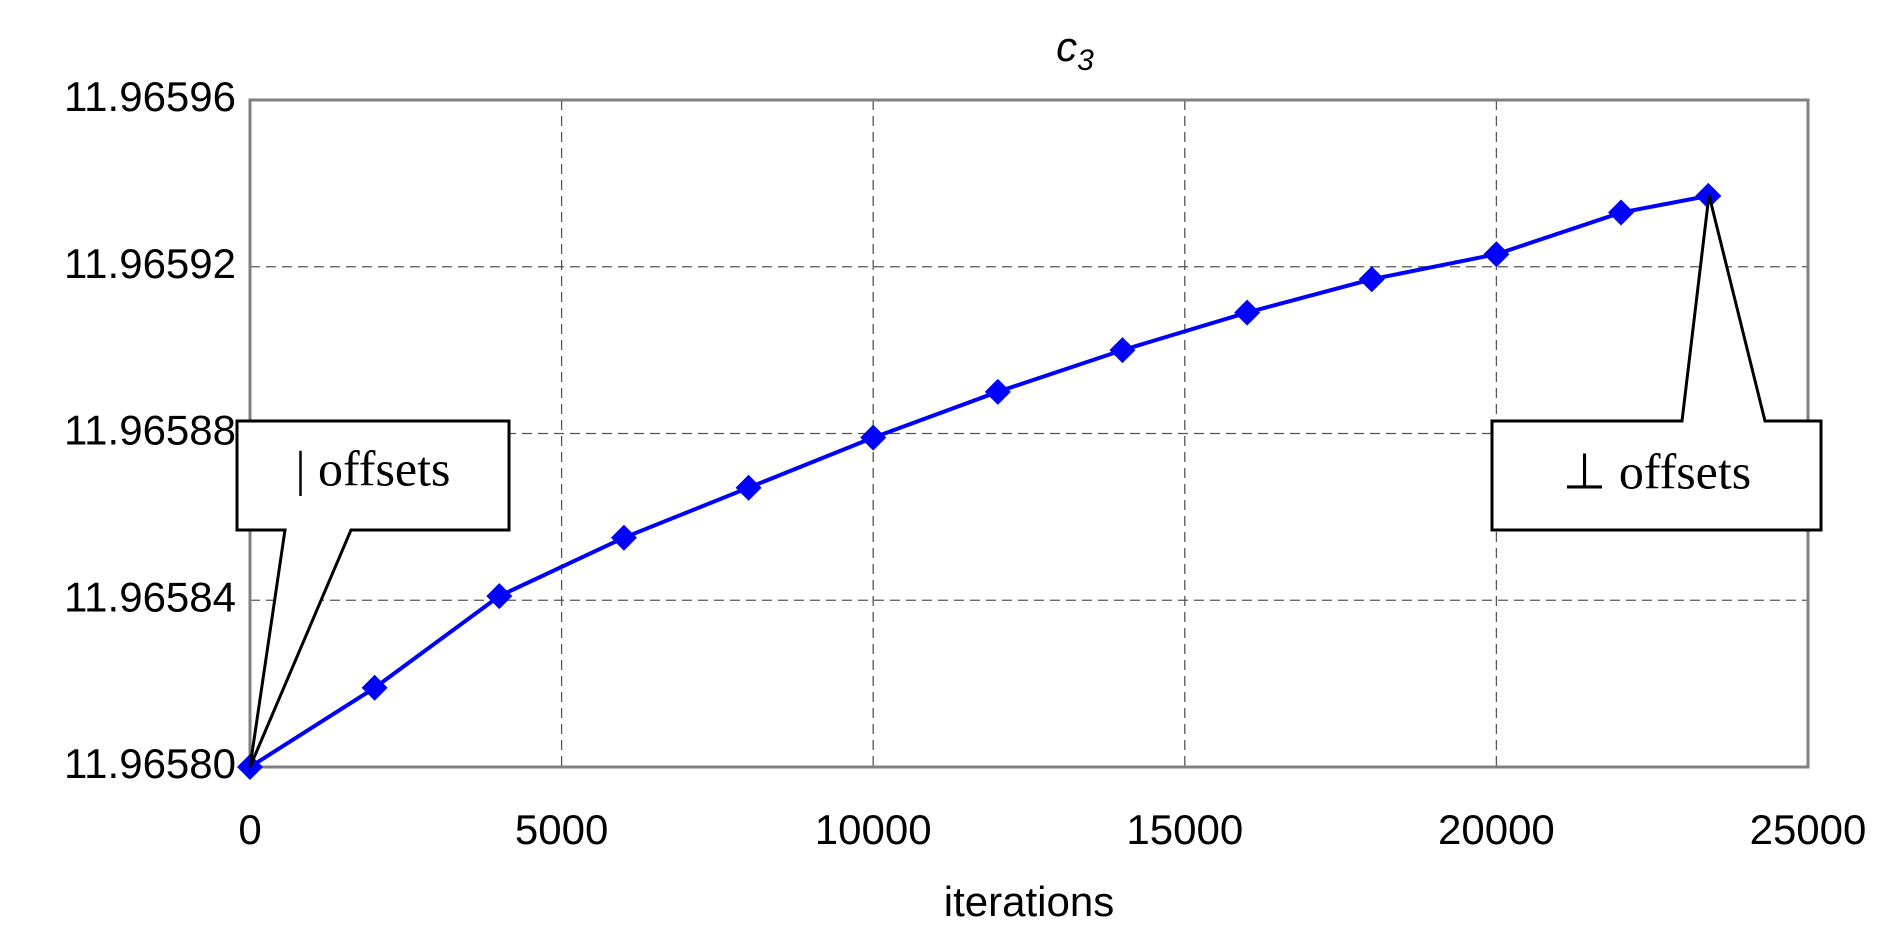 This screenshot has height=952, width=1887. What do you see at coordinates (150, 430) in the screenshot?
I see `y-tick-label: 11.96588` at bounding box center [150, 430].